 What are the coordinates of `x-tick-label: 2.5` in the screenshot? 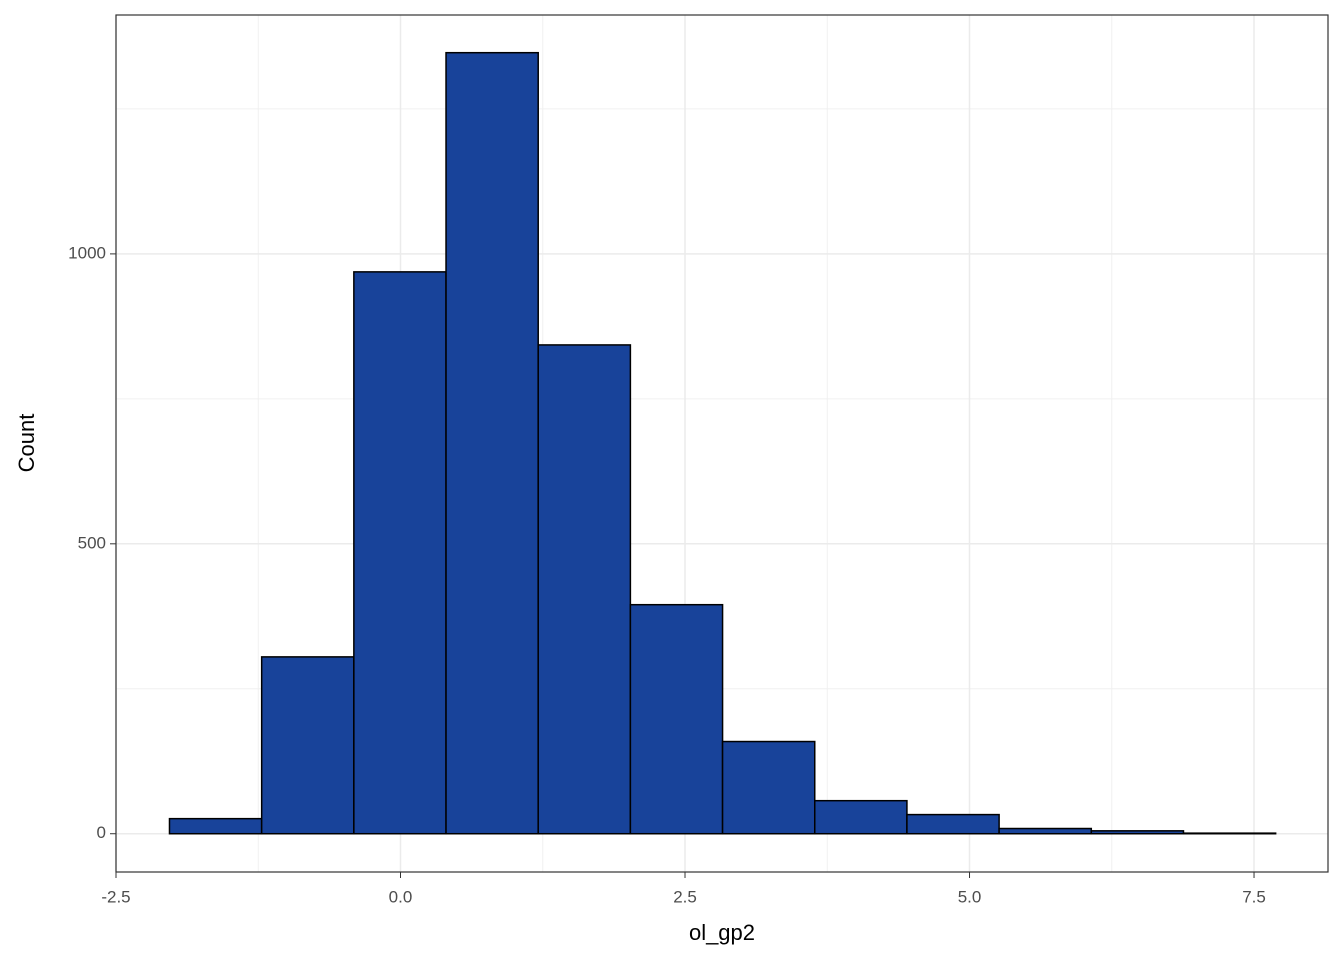 It's located at (685, 896).